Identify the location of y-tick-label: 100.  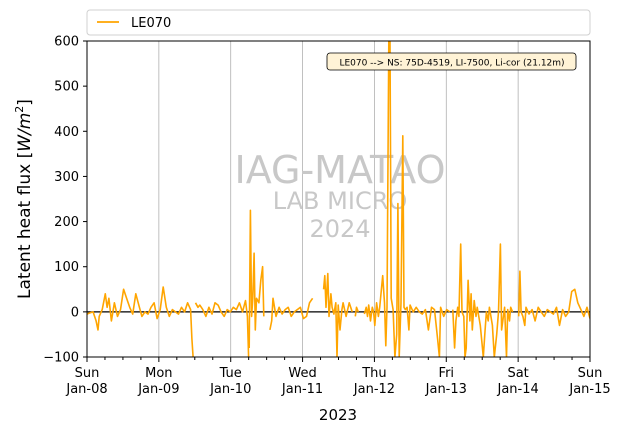
(66, 267).